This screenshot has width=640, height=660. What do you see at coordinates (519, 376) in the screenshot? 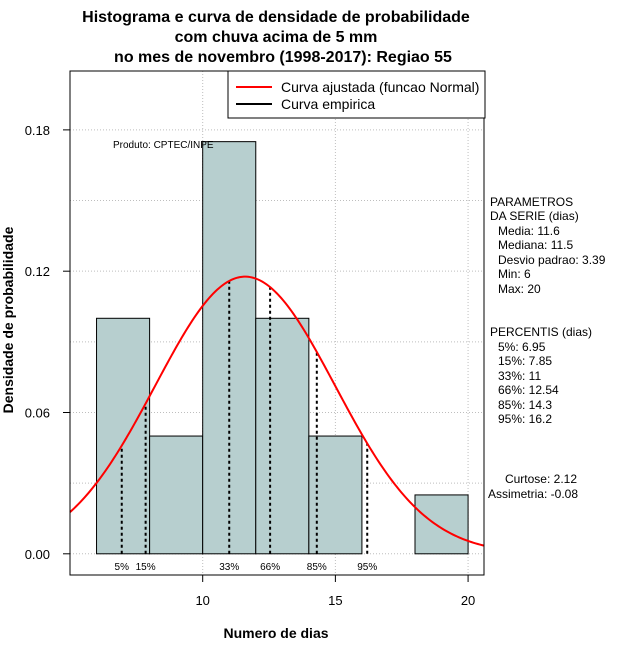
I see `percentis-p33: 33%: 11` at bounding box center [519, 376].